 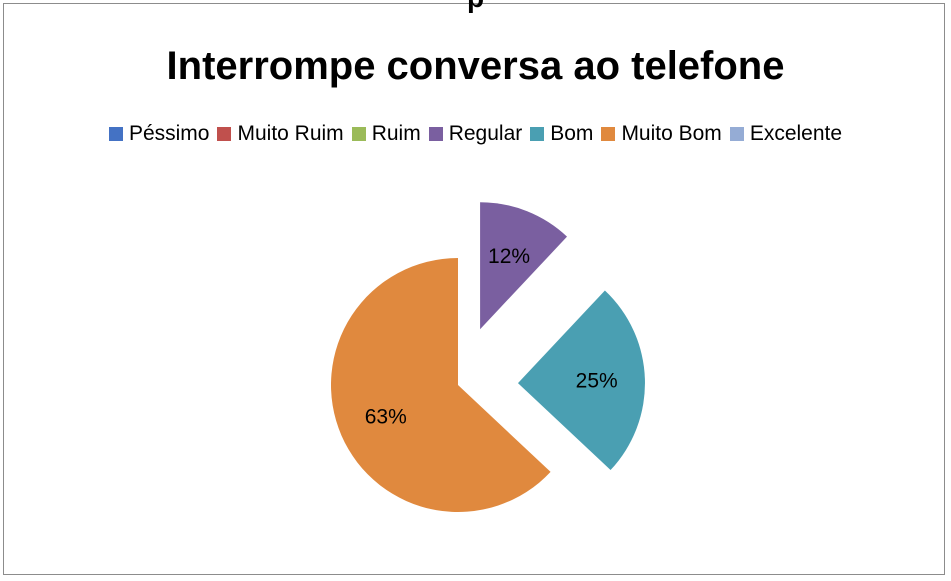 I want to click on pie-slice-bom, so click(x=581, y=380).